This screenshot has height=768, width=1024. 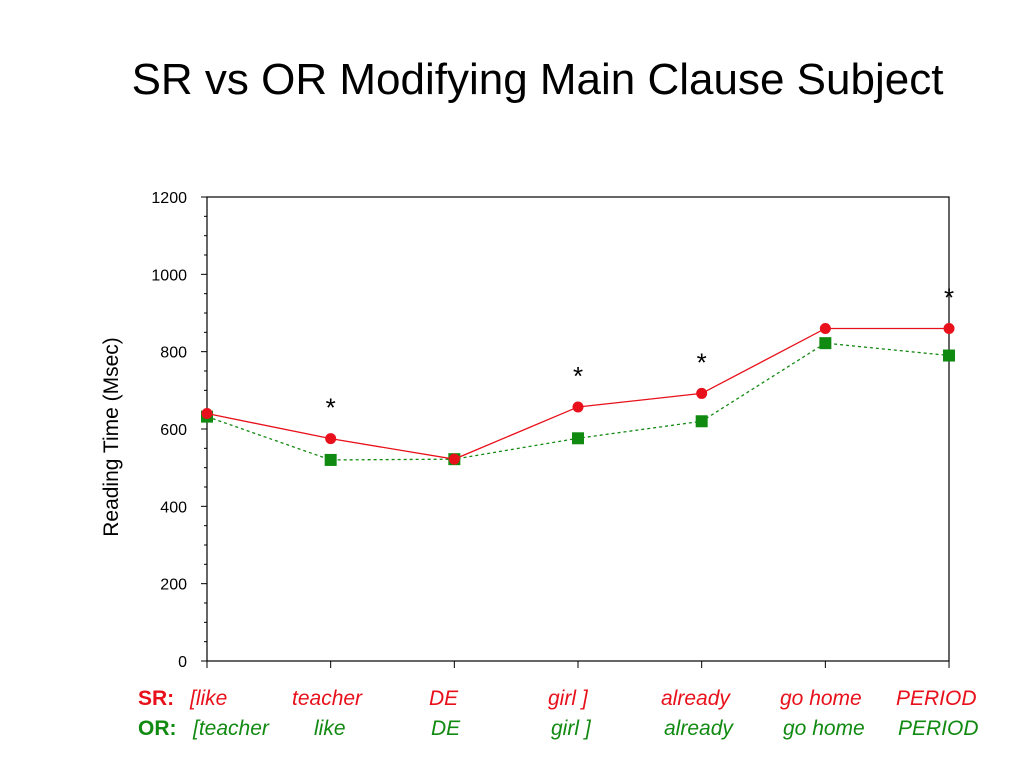 What do you see at coordinates (169, 275) in the screenshot?
I see `y-tick-label: 1000` at bounding box center [169, 275].